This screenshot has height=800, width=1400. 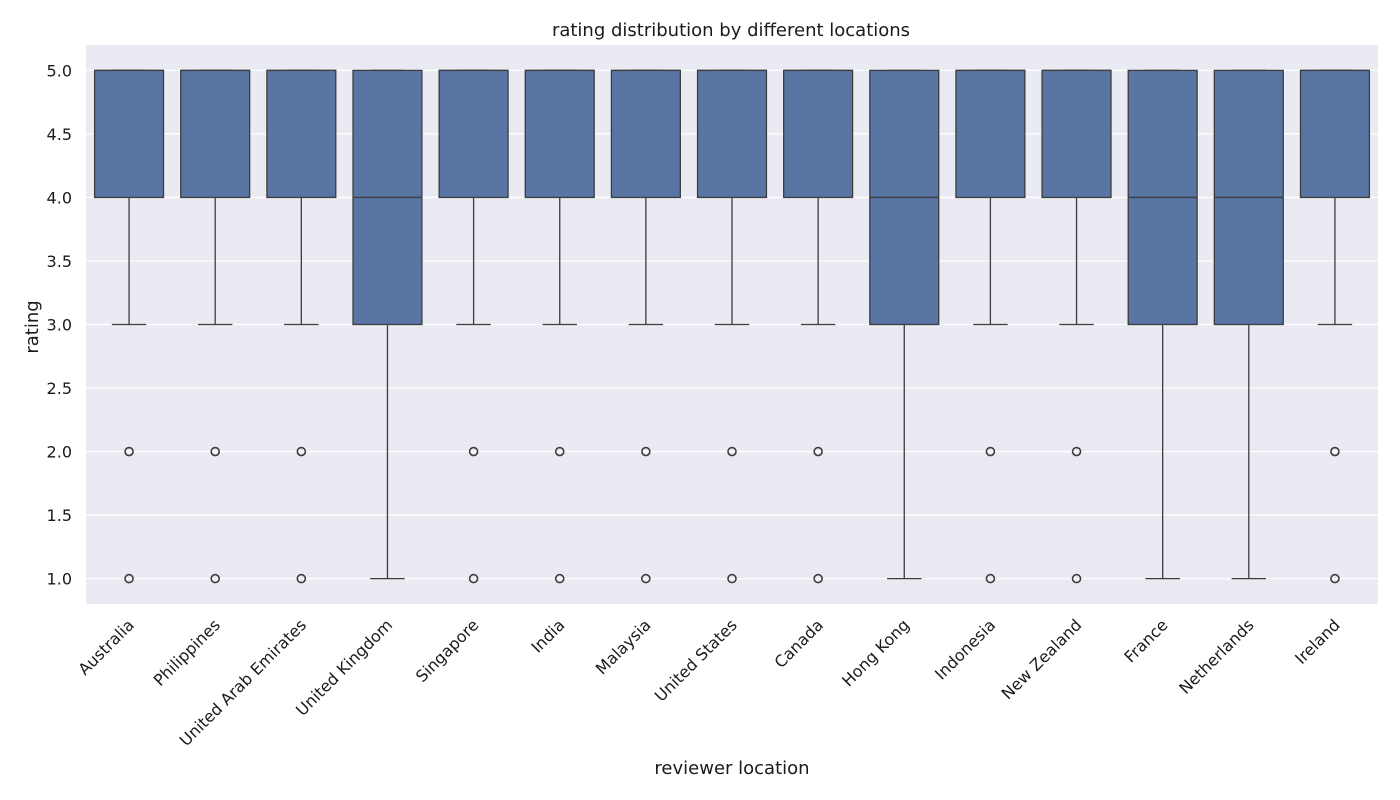 I want to click on x-tick-label: Philippines, so click(x=187, y=652).